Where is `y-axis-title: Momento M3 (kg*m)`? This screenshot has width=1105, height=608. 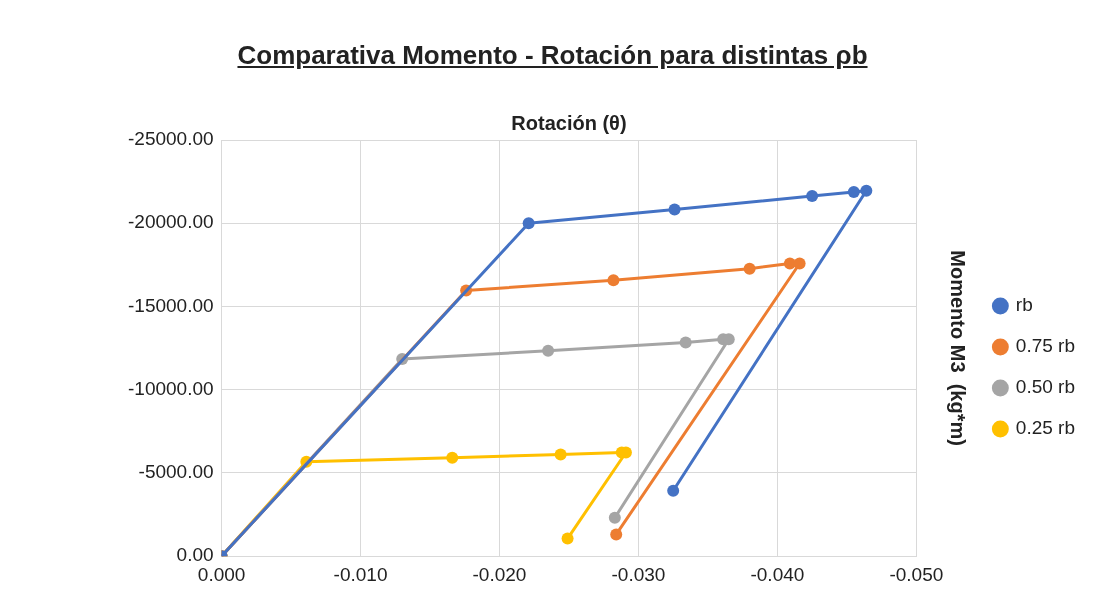 y-axis-title: Momento M3 (kg*m) is located at coordinates (957, 348).